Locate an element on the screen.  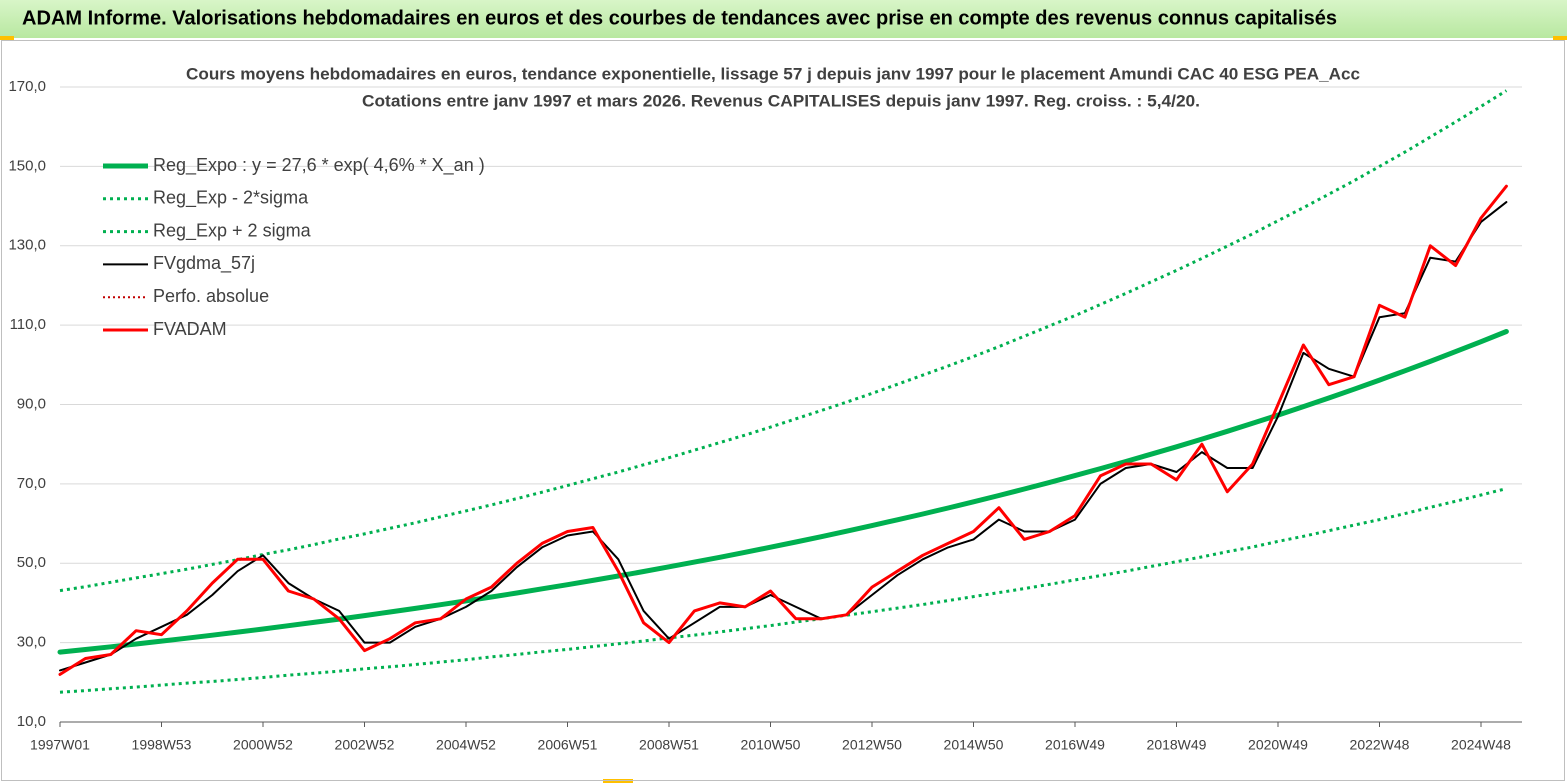
y-tick-label: 90,0 is located at coordinates (31, 403).